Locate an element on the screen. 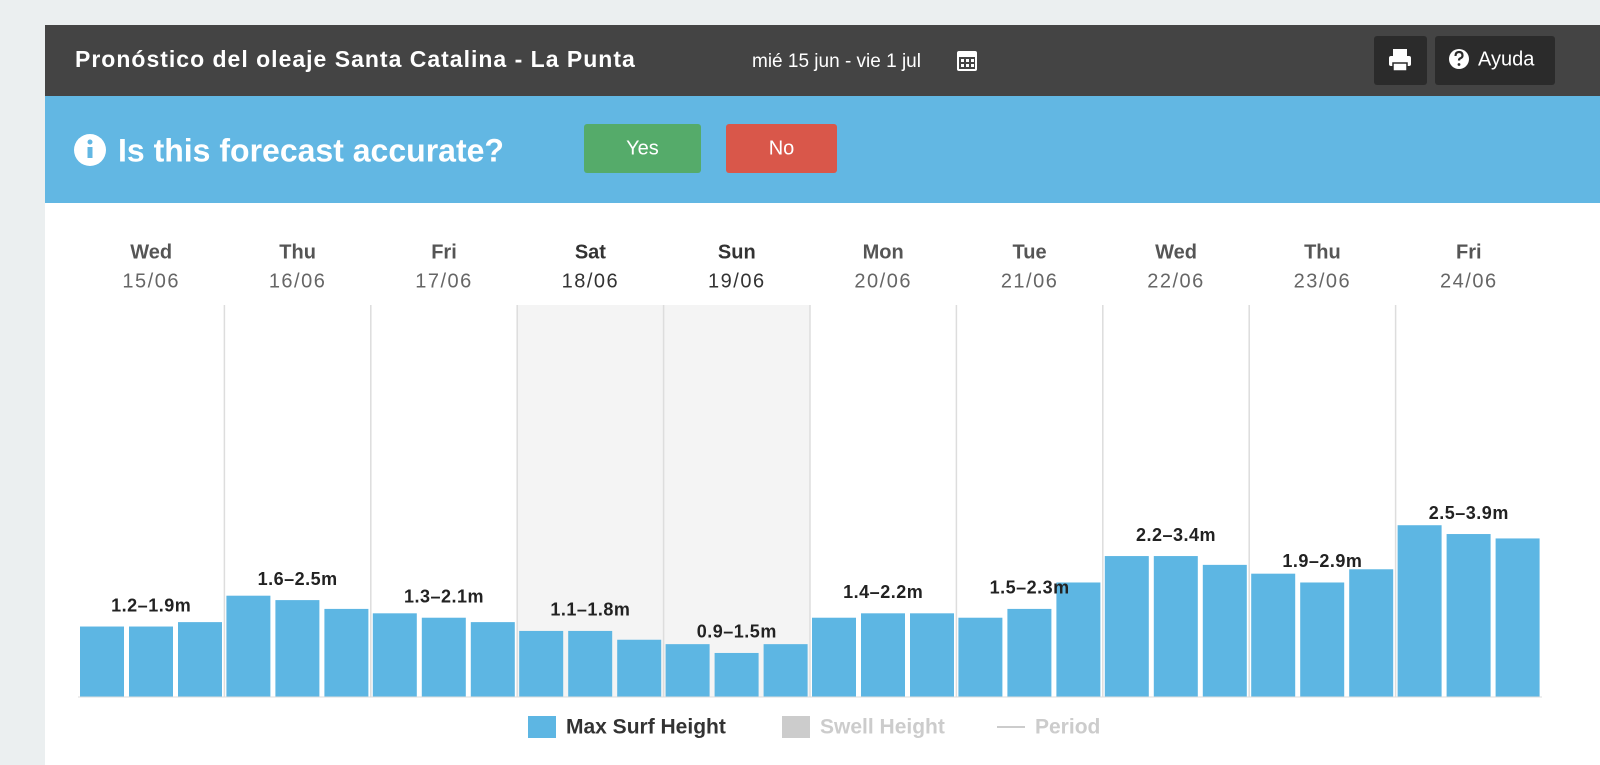 Image resolution: width=1600 pixels, height=765 pixels. header-bar is located at coordinates (822, 60).